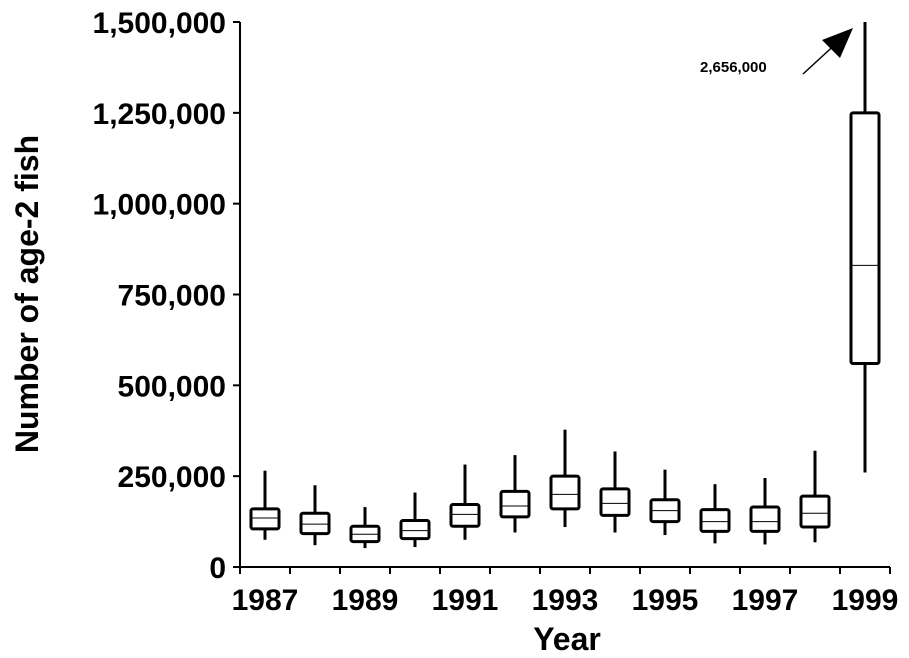 This screenshot has width=909, height=658. What do you see at coordinates (865, 600) in the screenshot?
I see `x-tick-label: 1999` at bounding box center [865, 600].